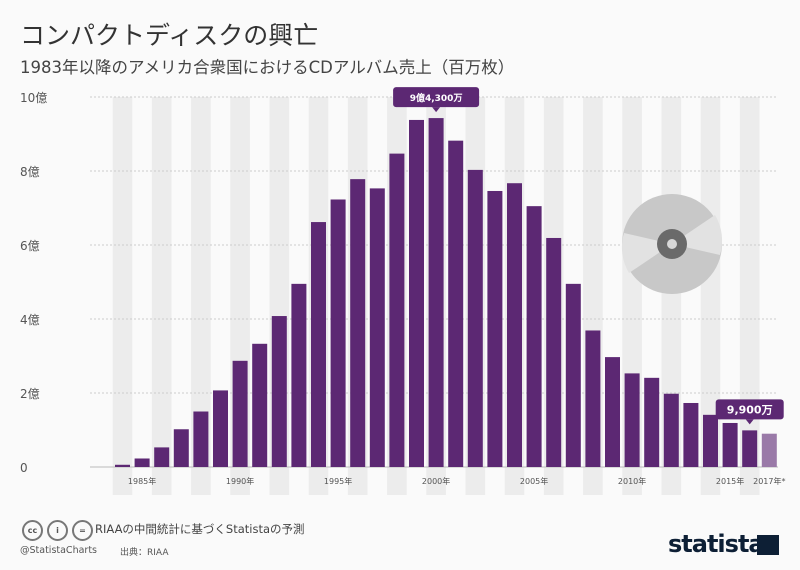 This screenshot has height=570, width=800. Describe the element at coordinates (169, 35) in the screenshot. I see `chart-title: コンパクトディスクの興亡` at that location.